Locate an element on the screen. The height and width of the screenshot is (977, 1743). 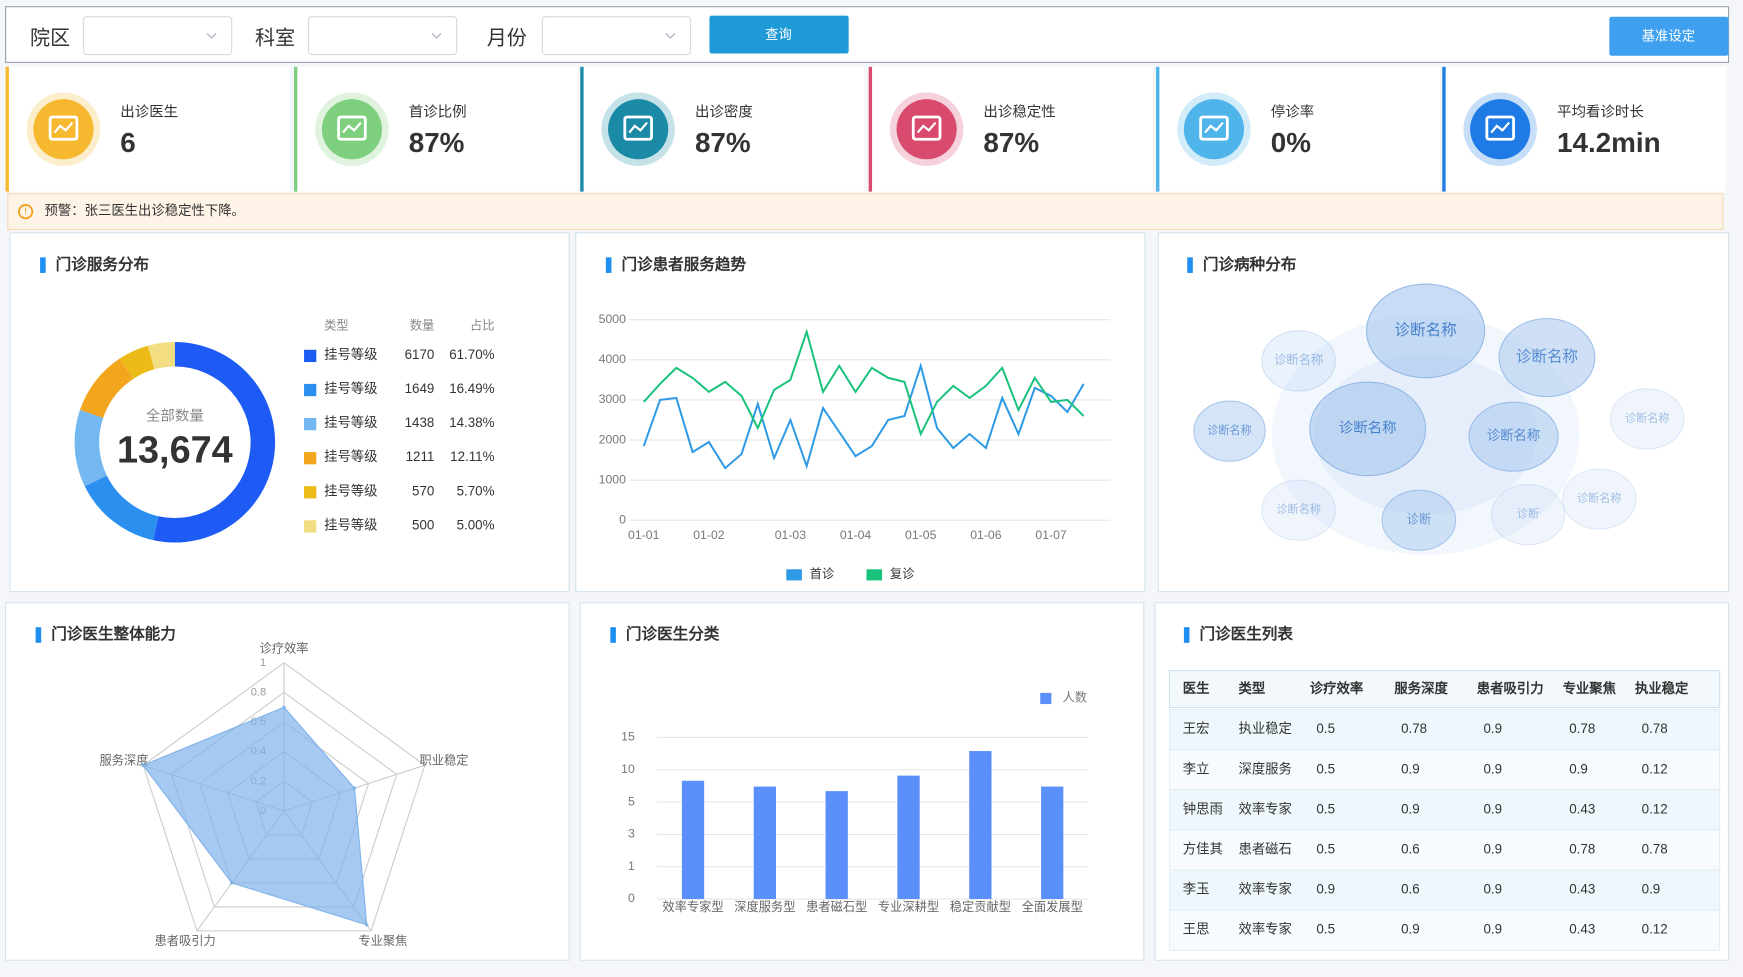
alert-icon is located at coordinates (26, 212).